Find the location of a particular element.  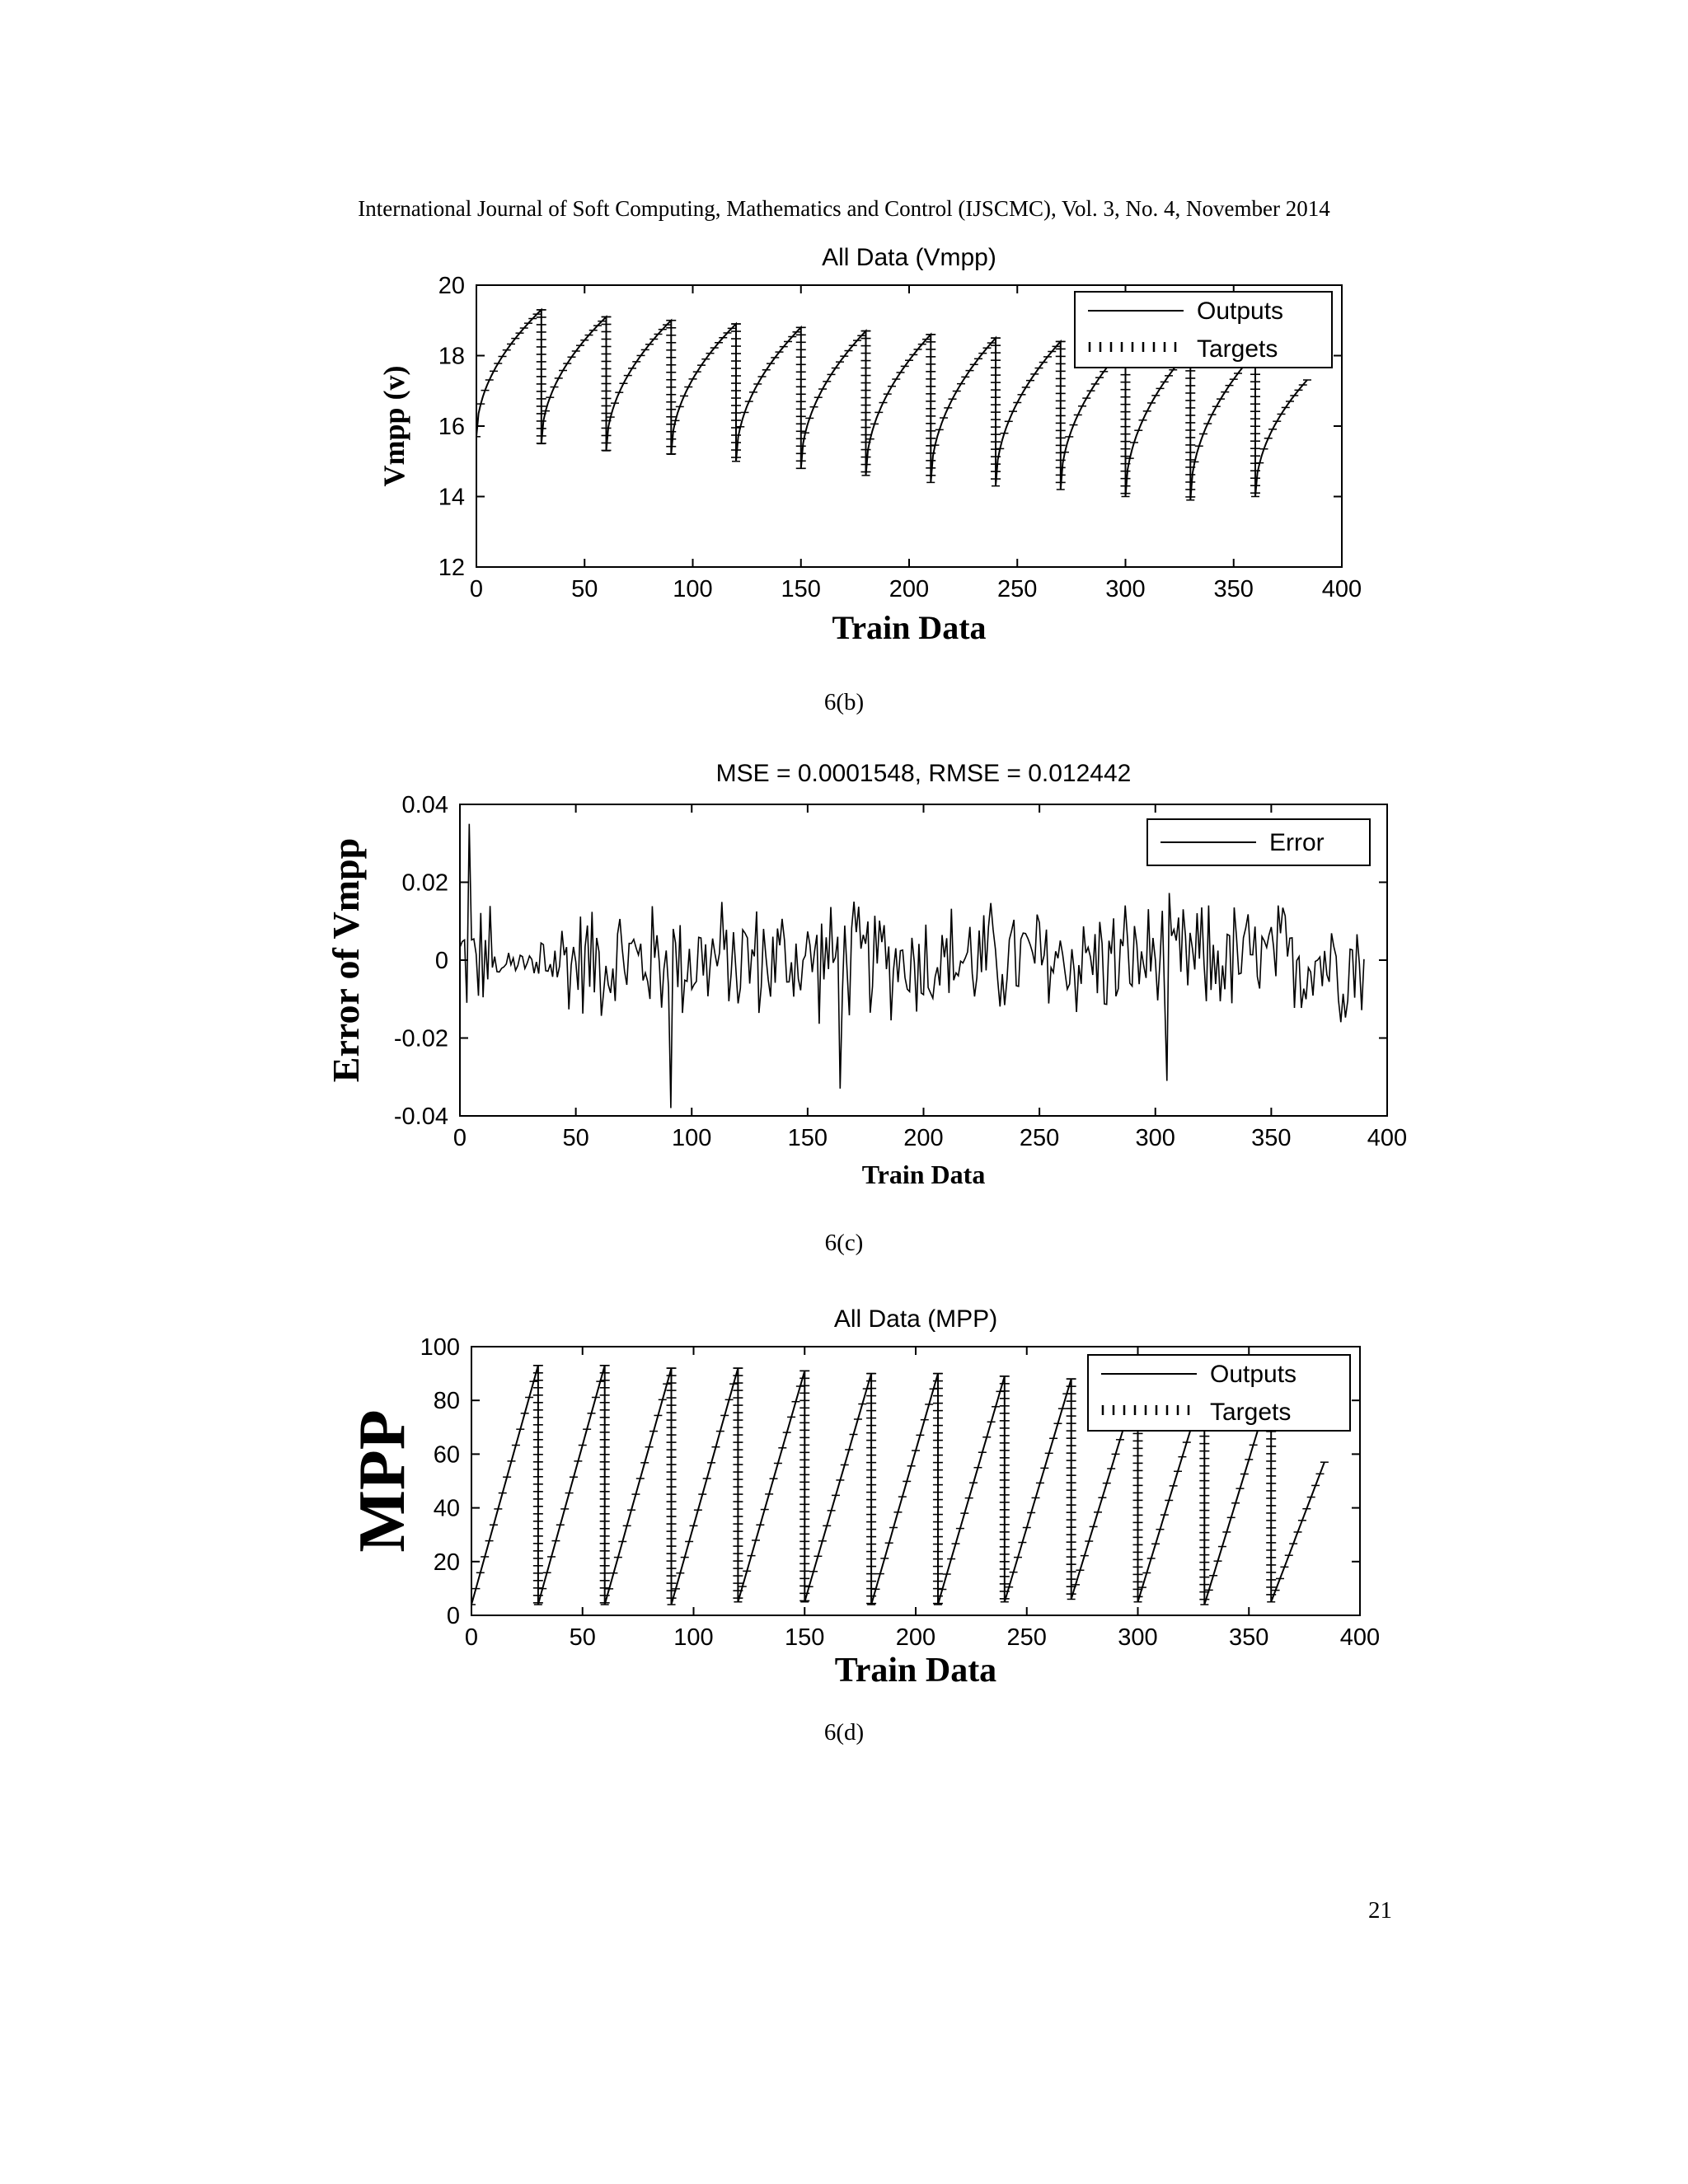

y-tick-label: 12 is located at coordinates (452, 568).